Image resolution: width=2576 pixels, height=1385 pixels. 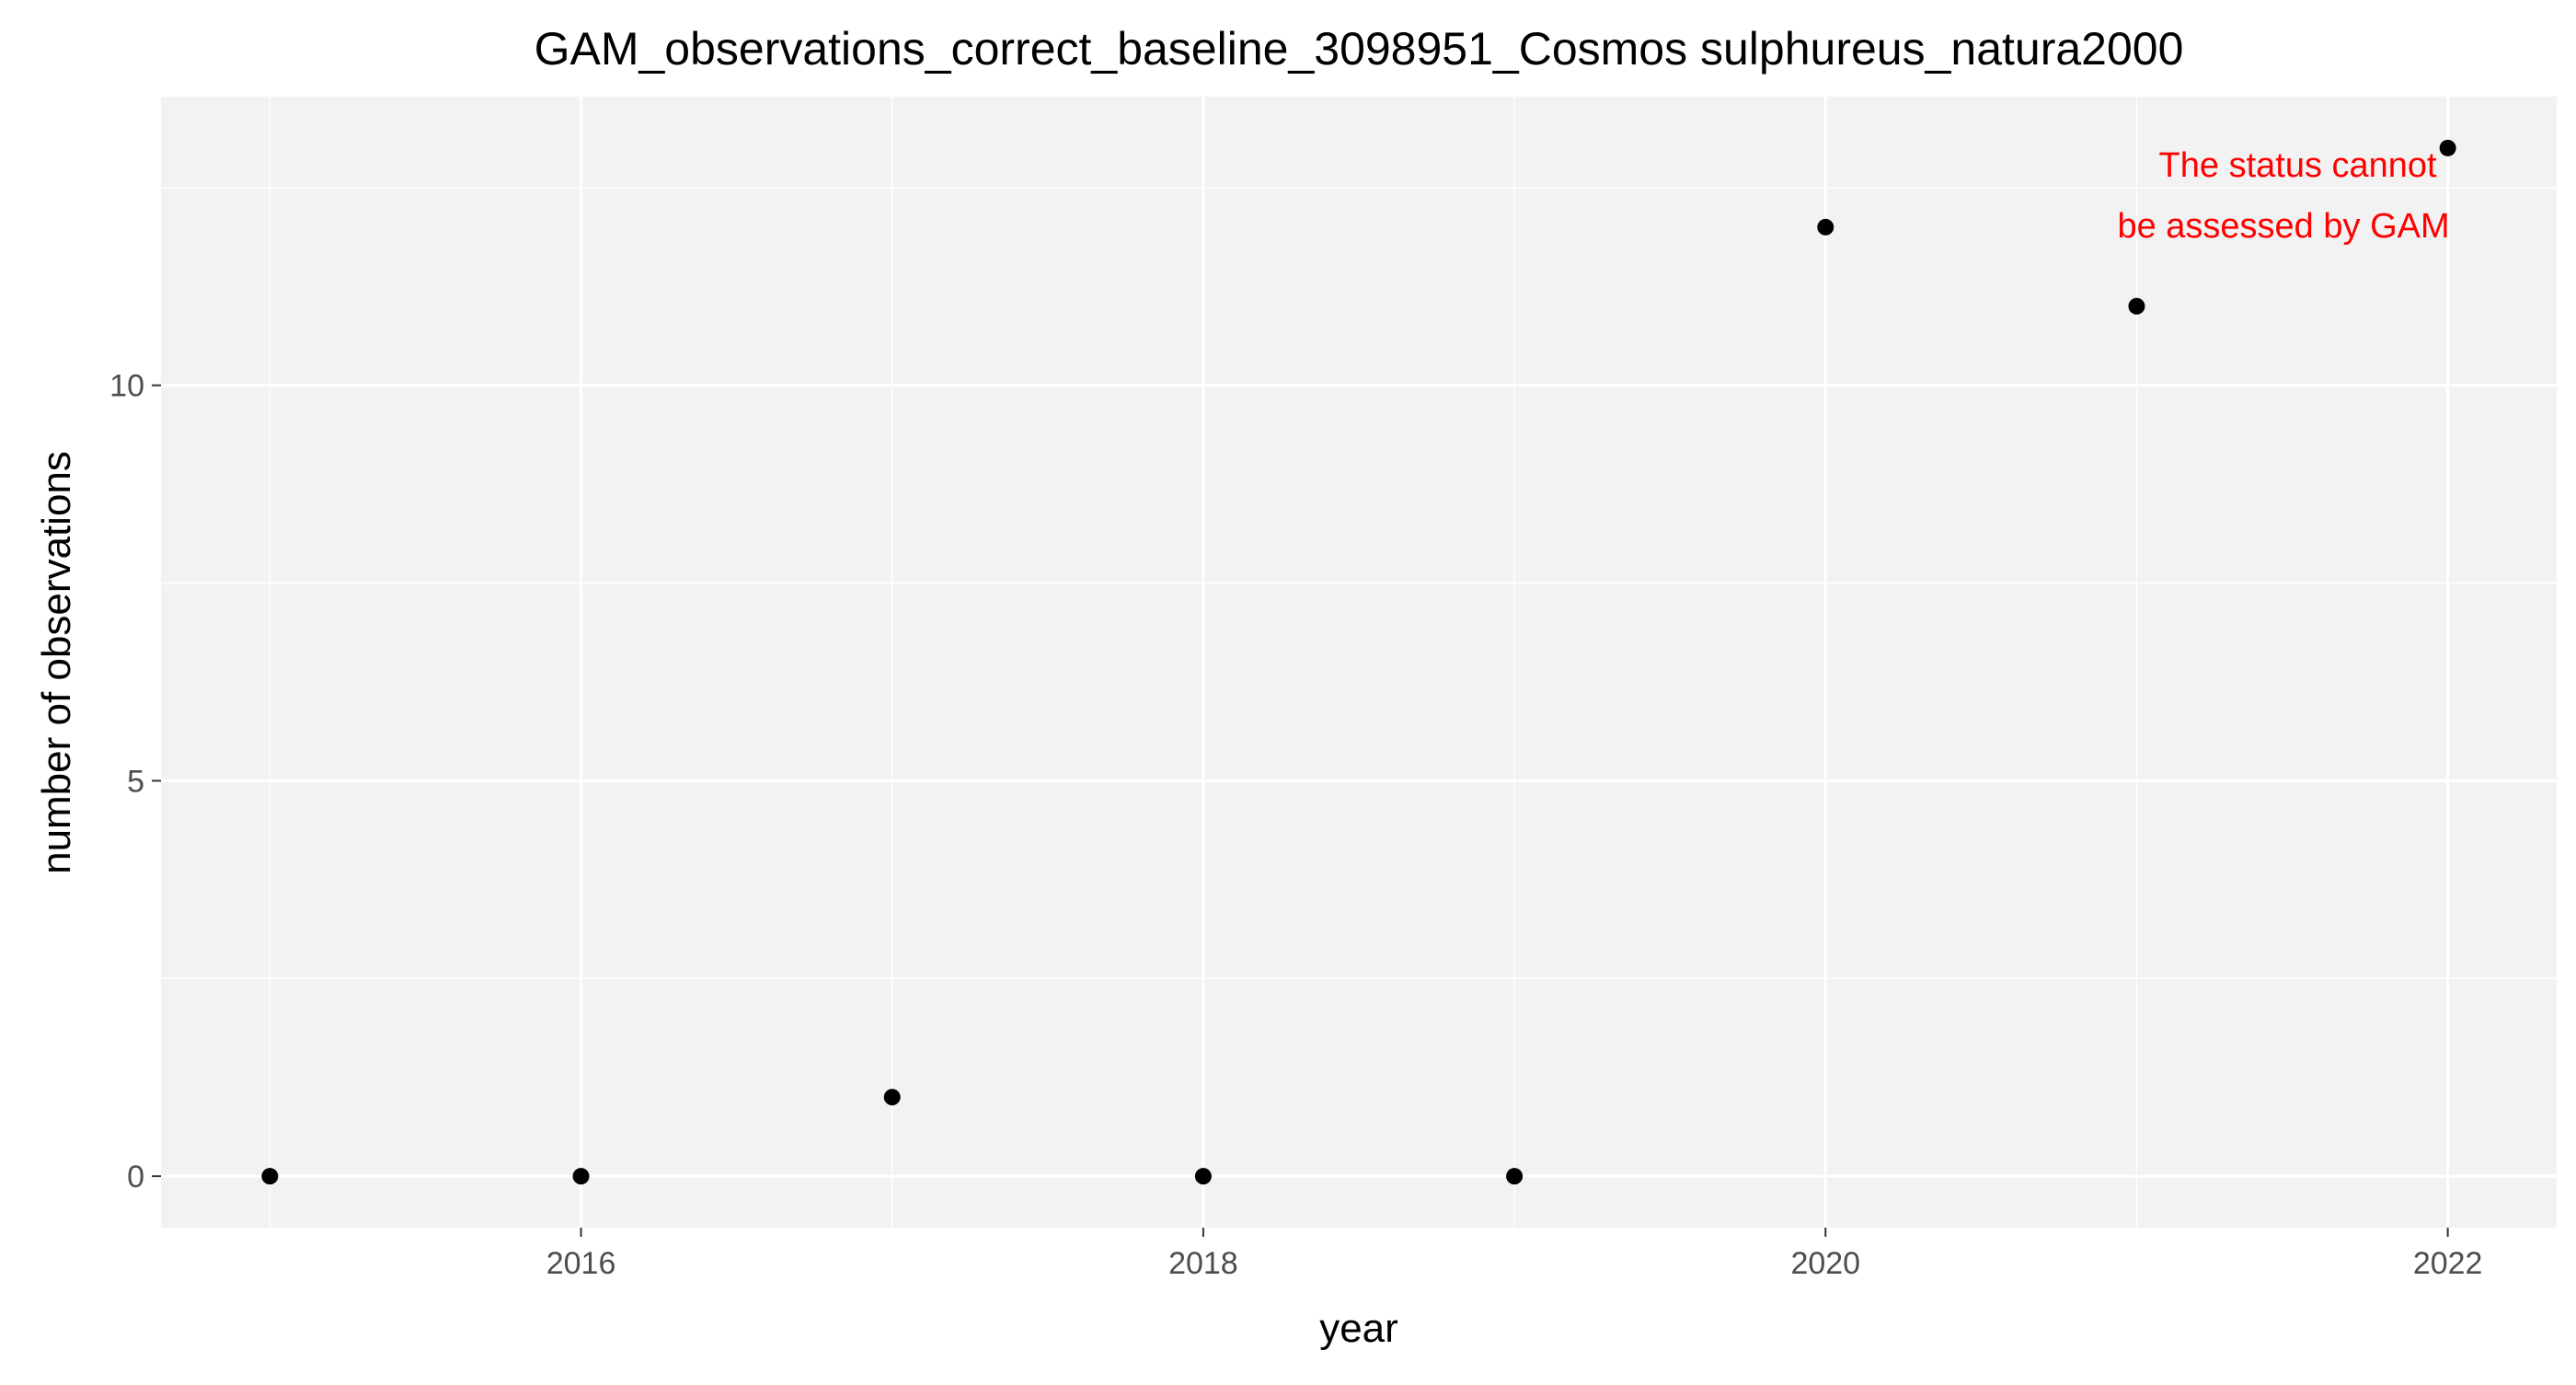 I want to click on annotation-line-1: The status cannot, so click(x=2298, y=165).